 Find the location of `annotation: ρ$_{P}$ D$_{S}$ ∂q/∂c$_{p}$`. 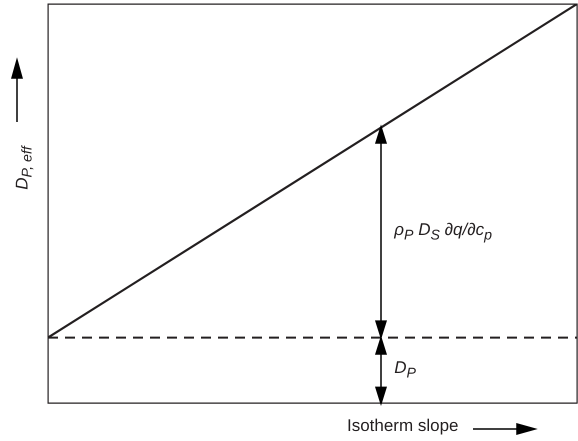

annotation: ρ$_{P}$ D$_{S}$ ∂q/∂c$_{p}$ is located at coordinates (443, 232).